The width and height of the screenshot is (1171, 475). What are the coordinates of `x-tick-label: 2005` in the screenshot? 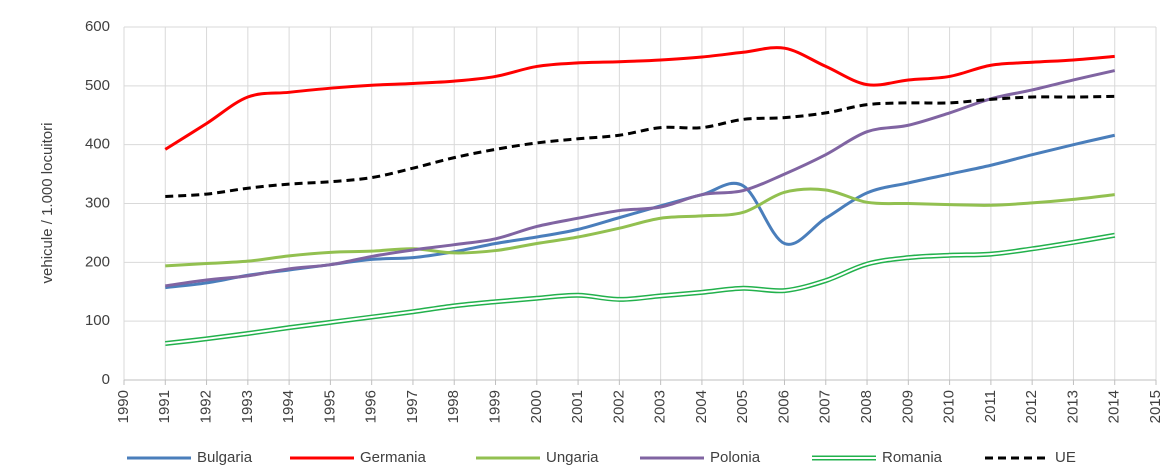 It's located at (742, 406).